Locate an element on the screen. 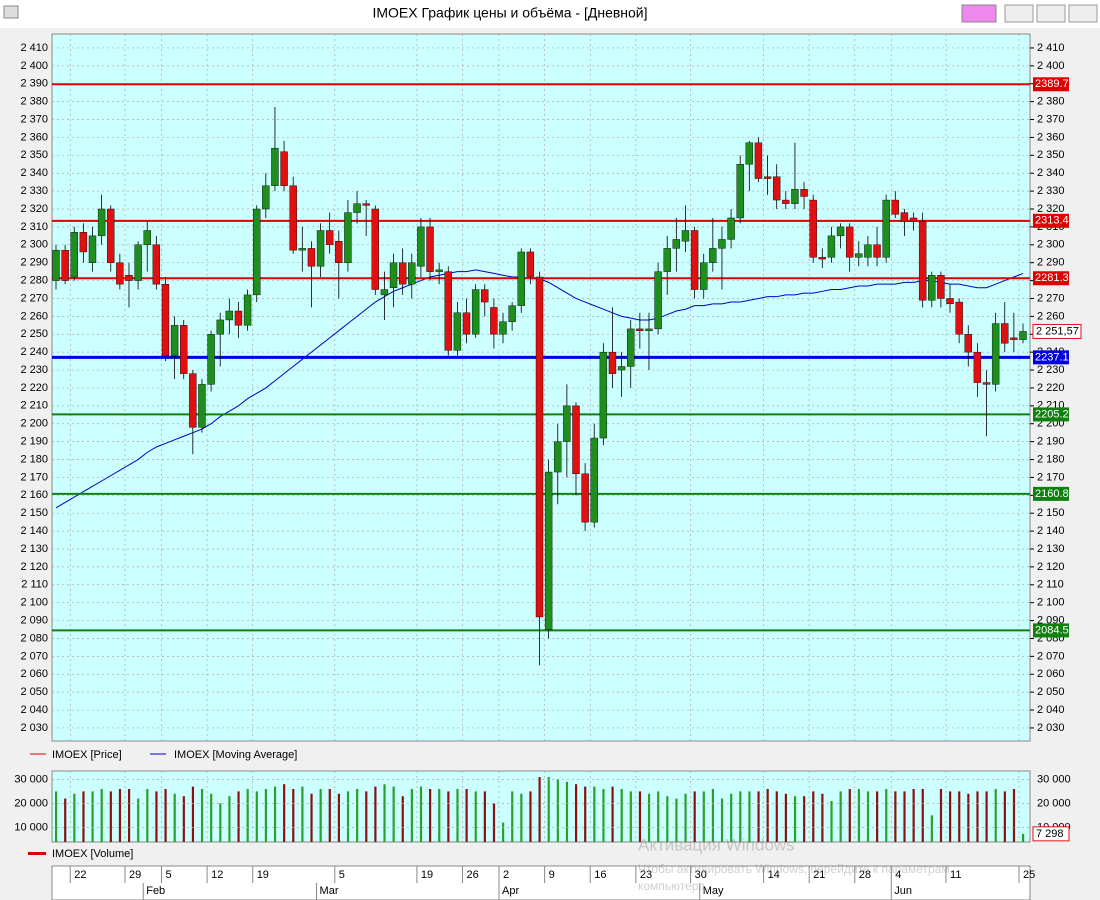  y-tick-label: 2 300 is located at coordinates (34, 245).